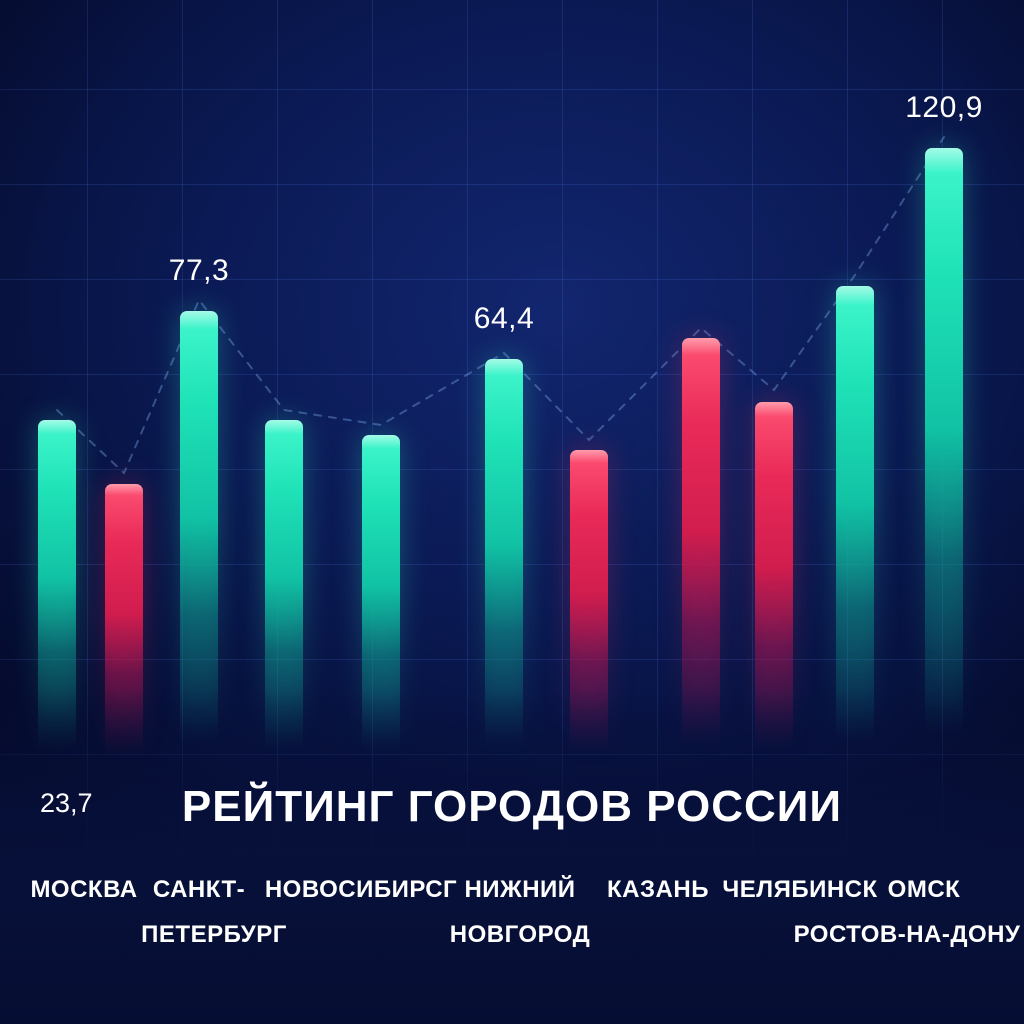 This screenshot has height=1024, width=1024. I want to click on city-label: НИЖНИЙ, so click(520, 889).